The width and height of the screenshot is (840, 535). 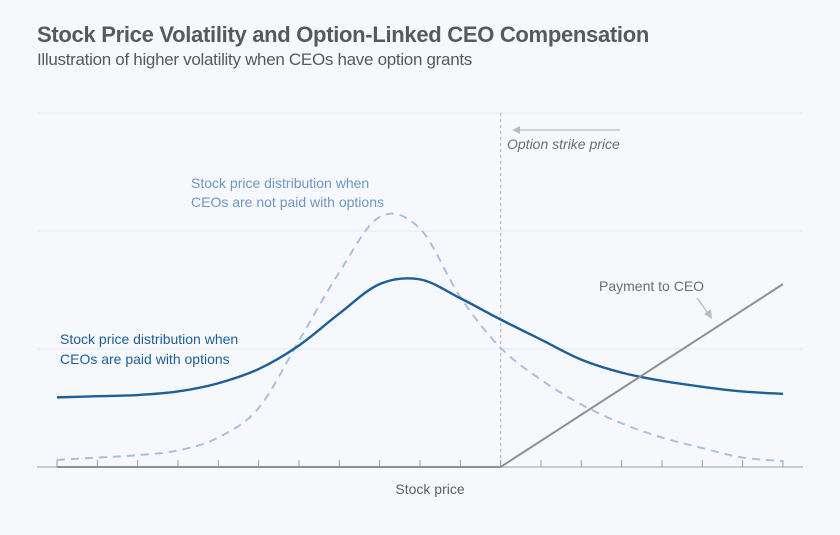 I want to click on annotation-payment-to-ceo: Payment to CEO, so click(x=651, y=286).